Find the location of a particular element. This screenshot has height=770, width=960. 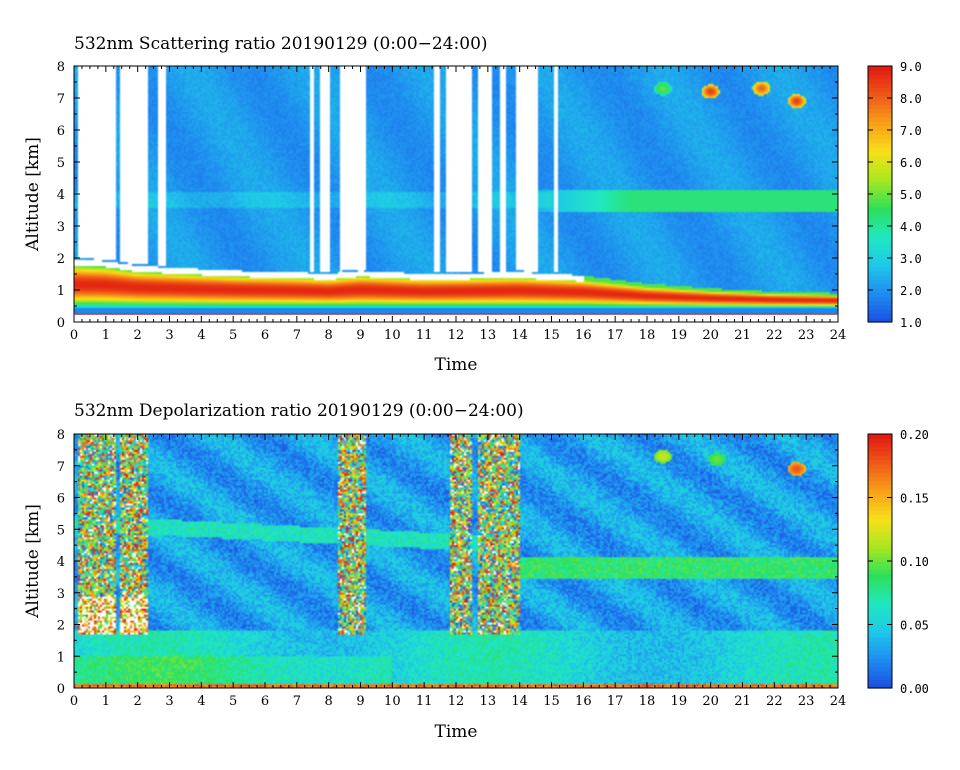

x-tick-label: 4 is located at coordinates (201, 701).